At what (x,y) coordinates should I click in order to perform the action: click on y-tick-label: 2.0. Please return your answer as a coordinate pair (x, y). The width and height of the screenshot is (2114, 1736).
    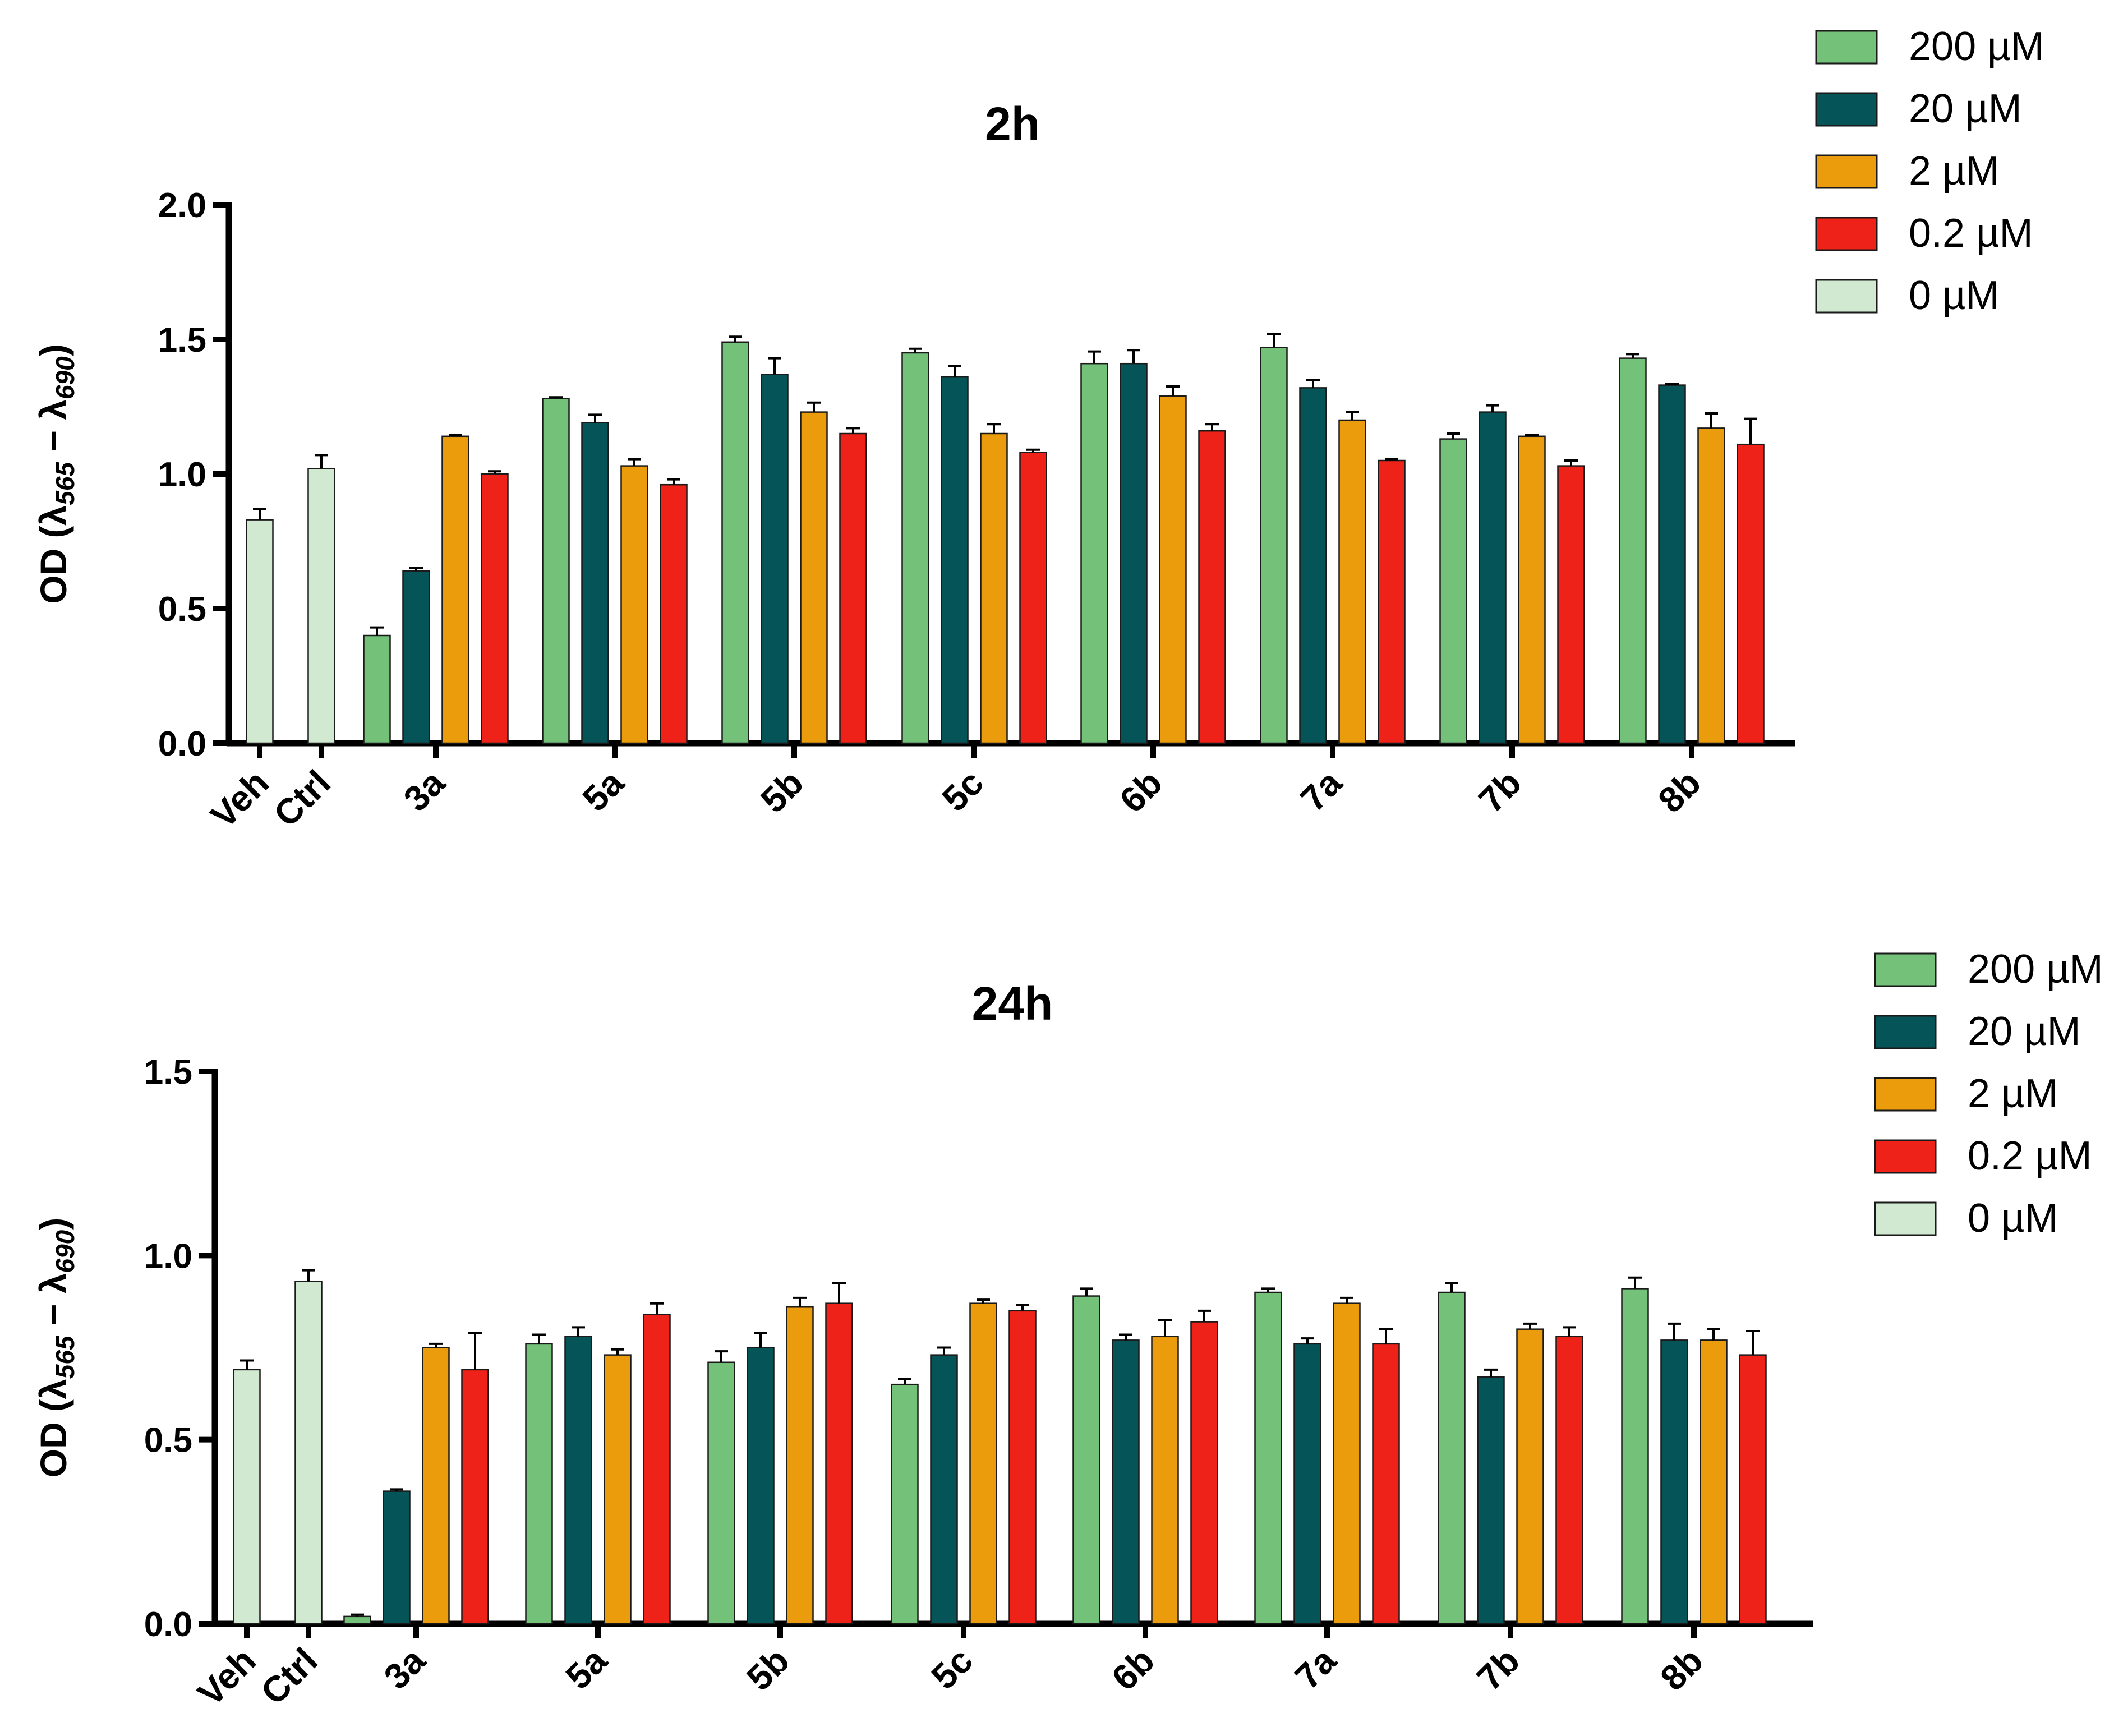
    Looking at the image, I should click on (182, 205).